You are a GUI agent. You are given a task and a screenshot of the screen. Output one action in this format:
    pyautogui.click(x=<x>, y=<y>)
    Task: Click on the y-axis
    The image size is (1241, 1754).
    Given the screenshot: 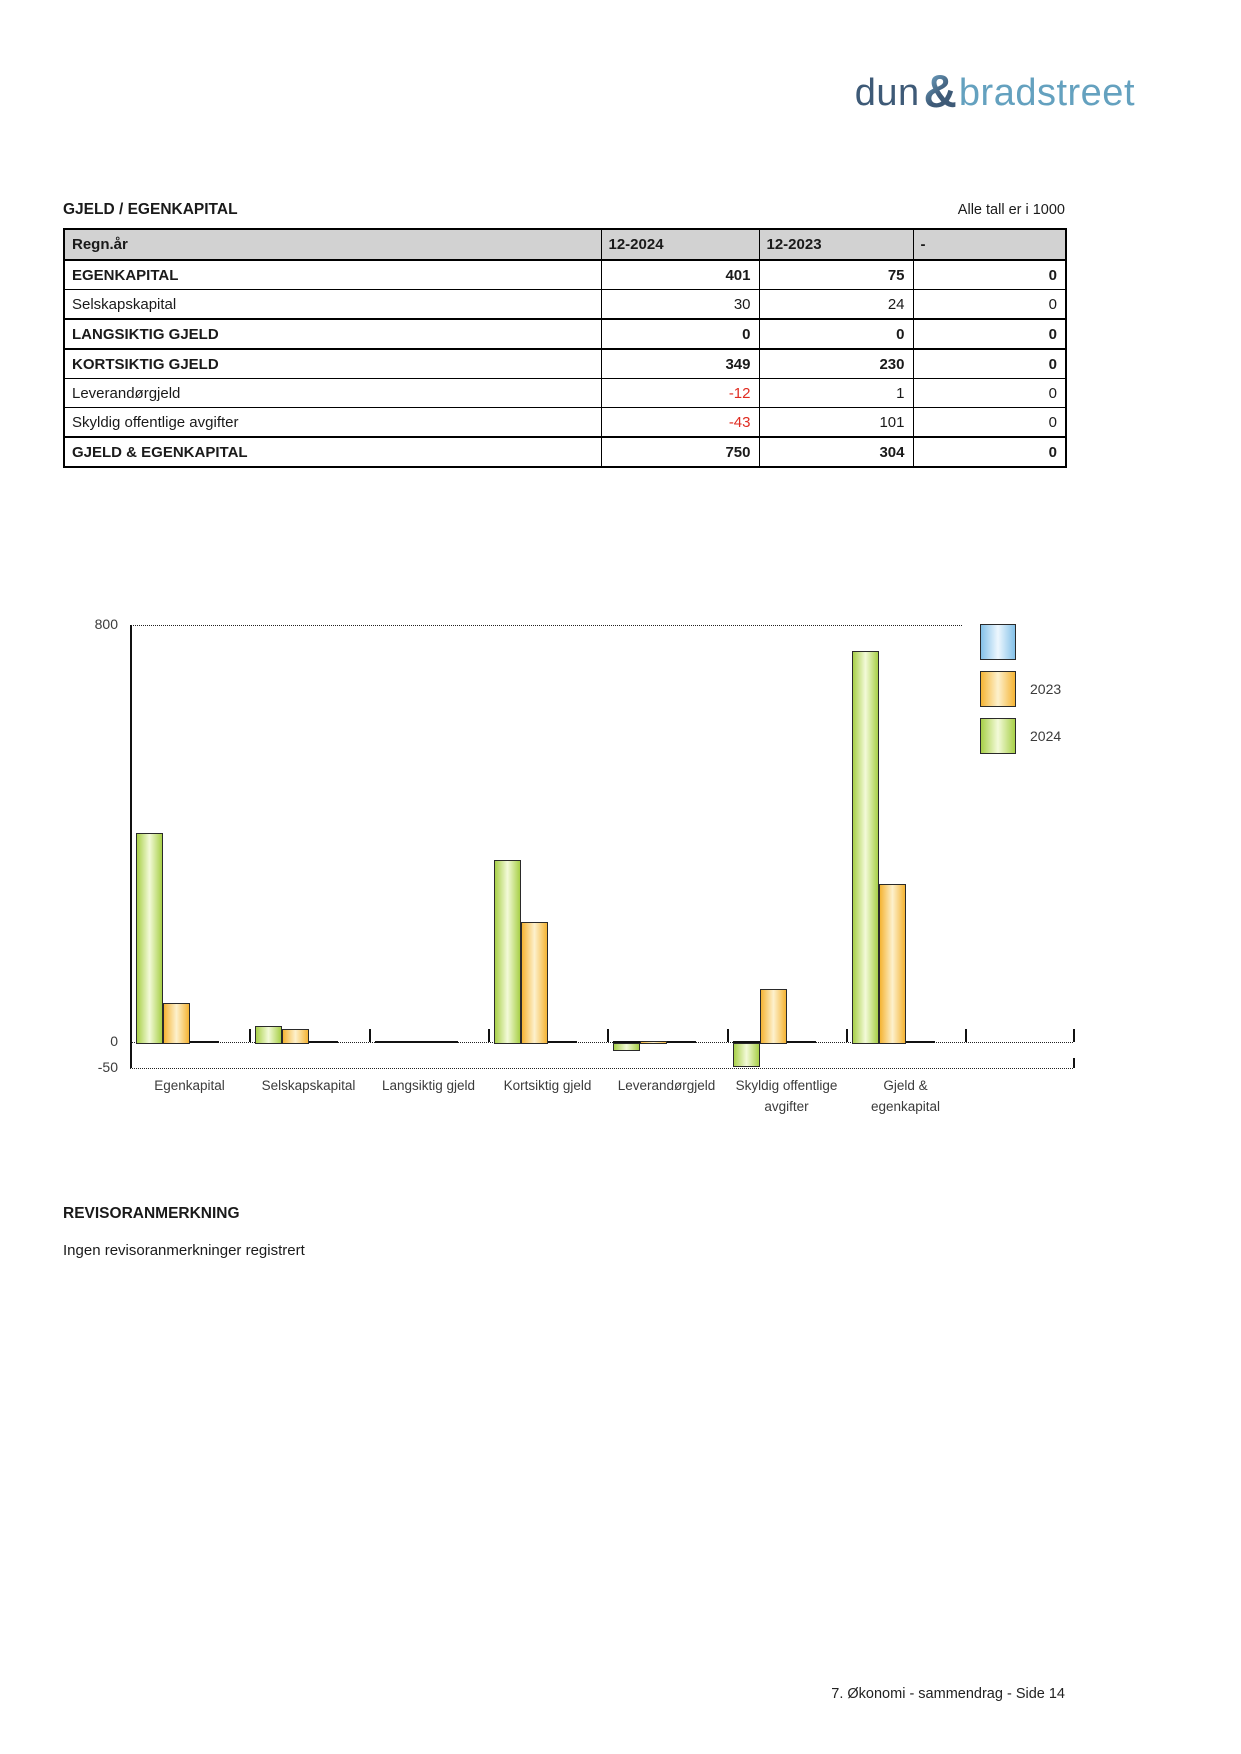 What is the action you would take?
    pyautogui.click(x=131, y=846)
    